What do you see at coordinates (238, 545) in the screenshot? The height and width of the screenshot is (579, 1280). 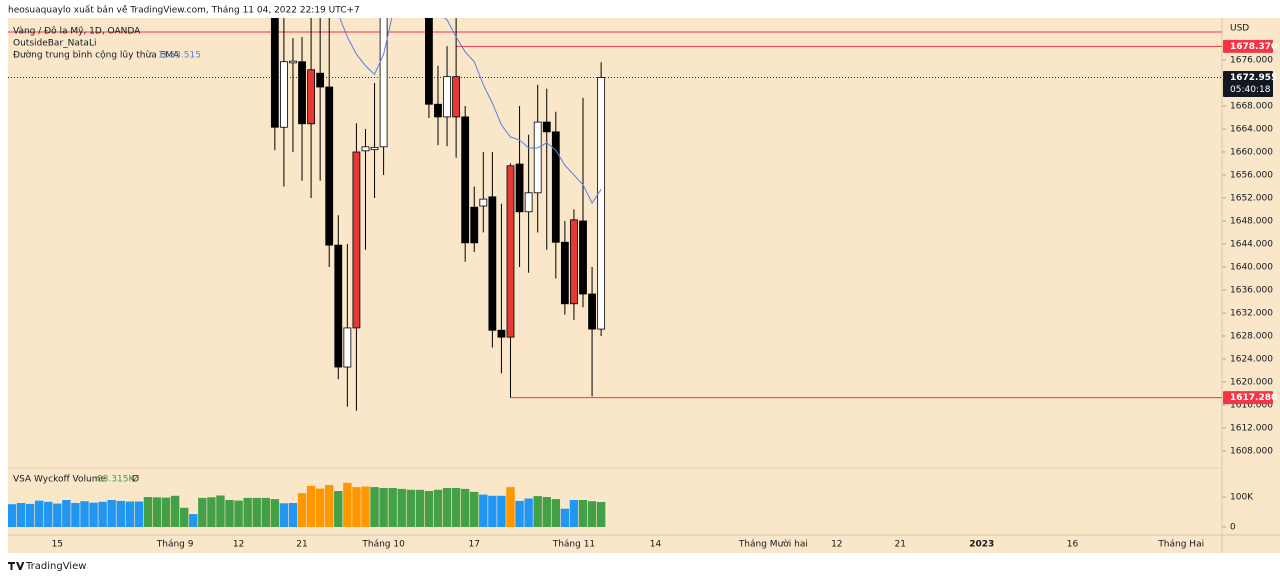 I see `x-tick-label: 12` at bounding box center [238, 545].